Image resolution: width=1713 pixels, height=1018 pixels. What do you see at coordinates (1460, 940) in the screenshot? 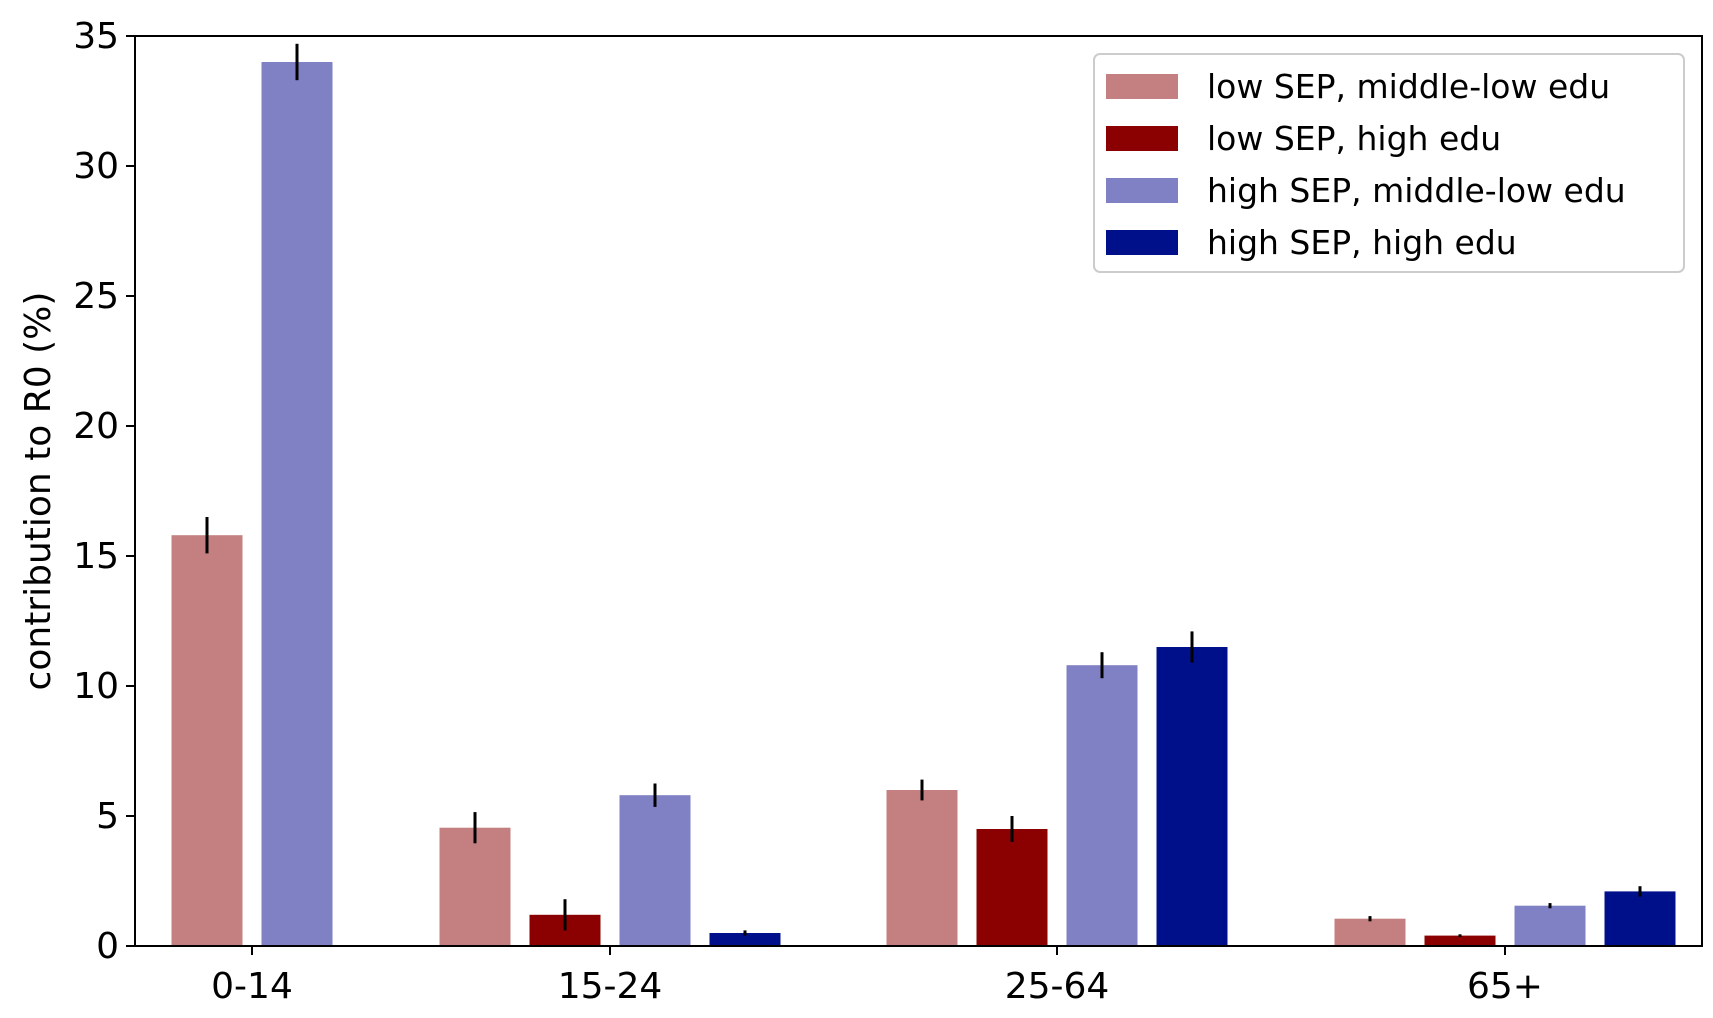
I see `bar-65+-1` at bounding box center [1460, 940].